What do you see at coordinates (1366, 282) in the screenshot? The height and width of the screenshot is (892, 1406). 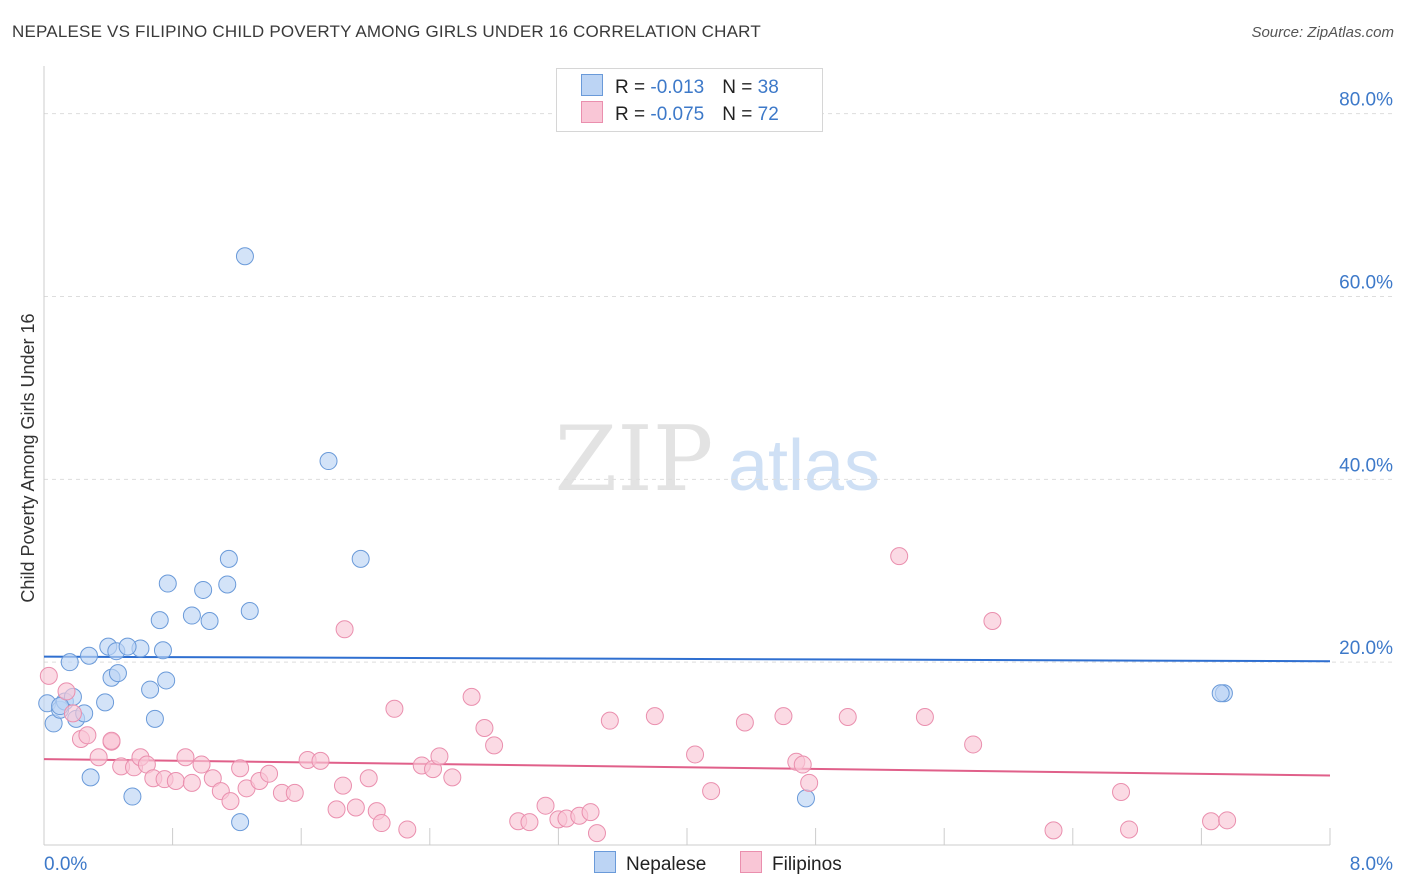 I see `y-tick-label: 60.0%` at bounding box center [1366, 282].